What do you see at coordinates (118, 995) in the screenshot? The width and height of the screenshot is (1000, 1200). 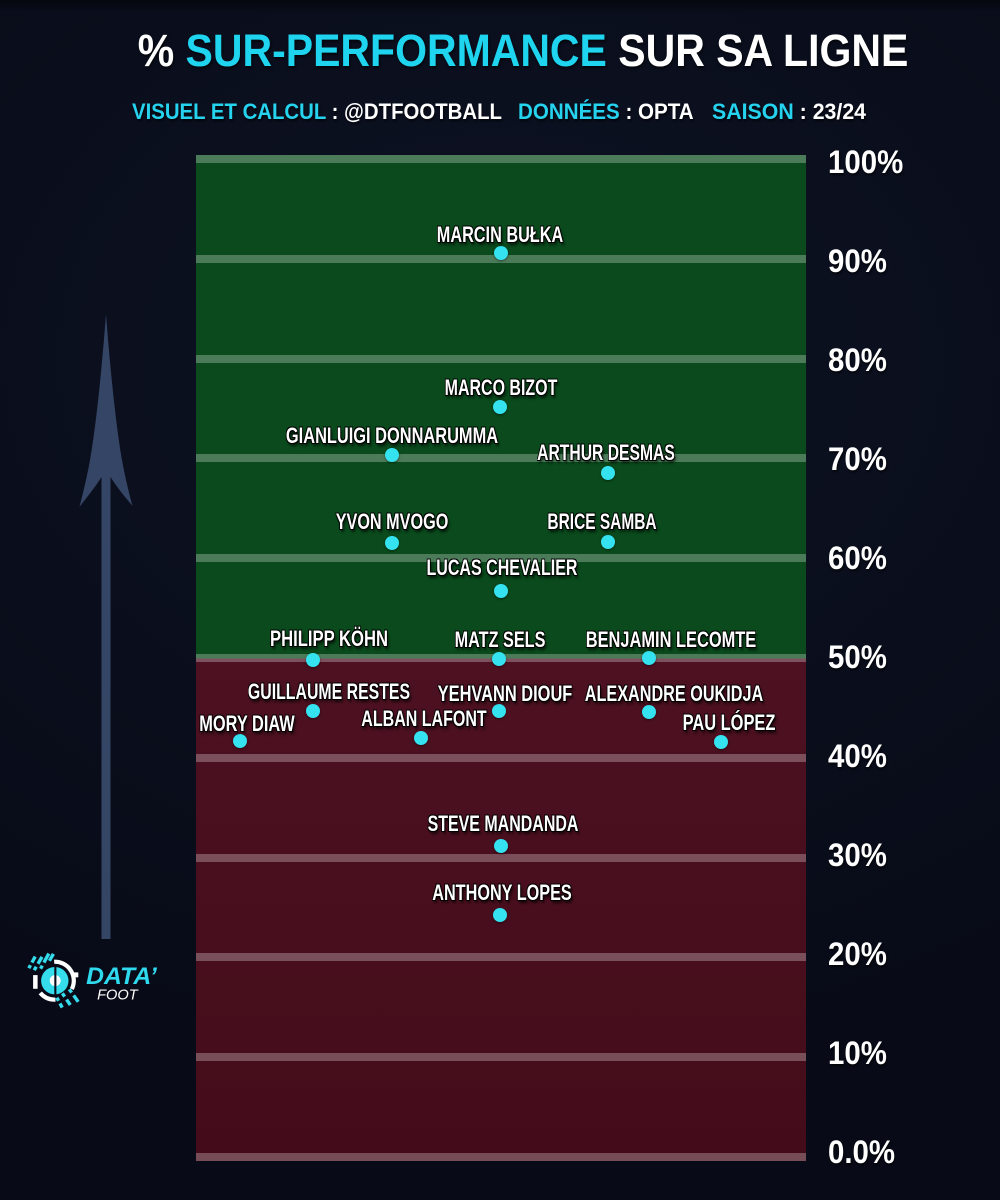 I see `svg-text: FOOT` at bounding box center [118, 995].